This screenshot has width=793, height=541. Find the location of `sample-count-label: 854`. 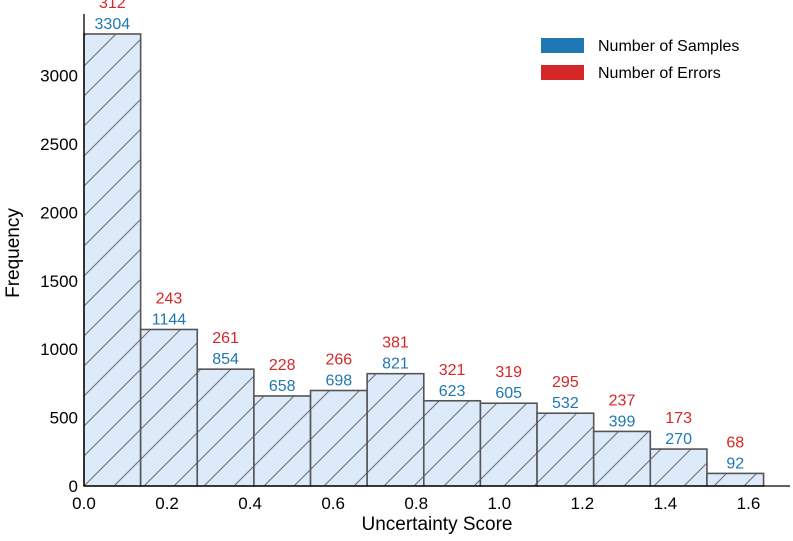

sample-count-label: 854 is located at coordinates (225, 359).